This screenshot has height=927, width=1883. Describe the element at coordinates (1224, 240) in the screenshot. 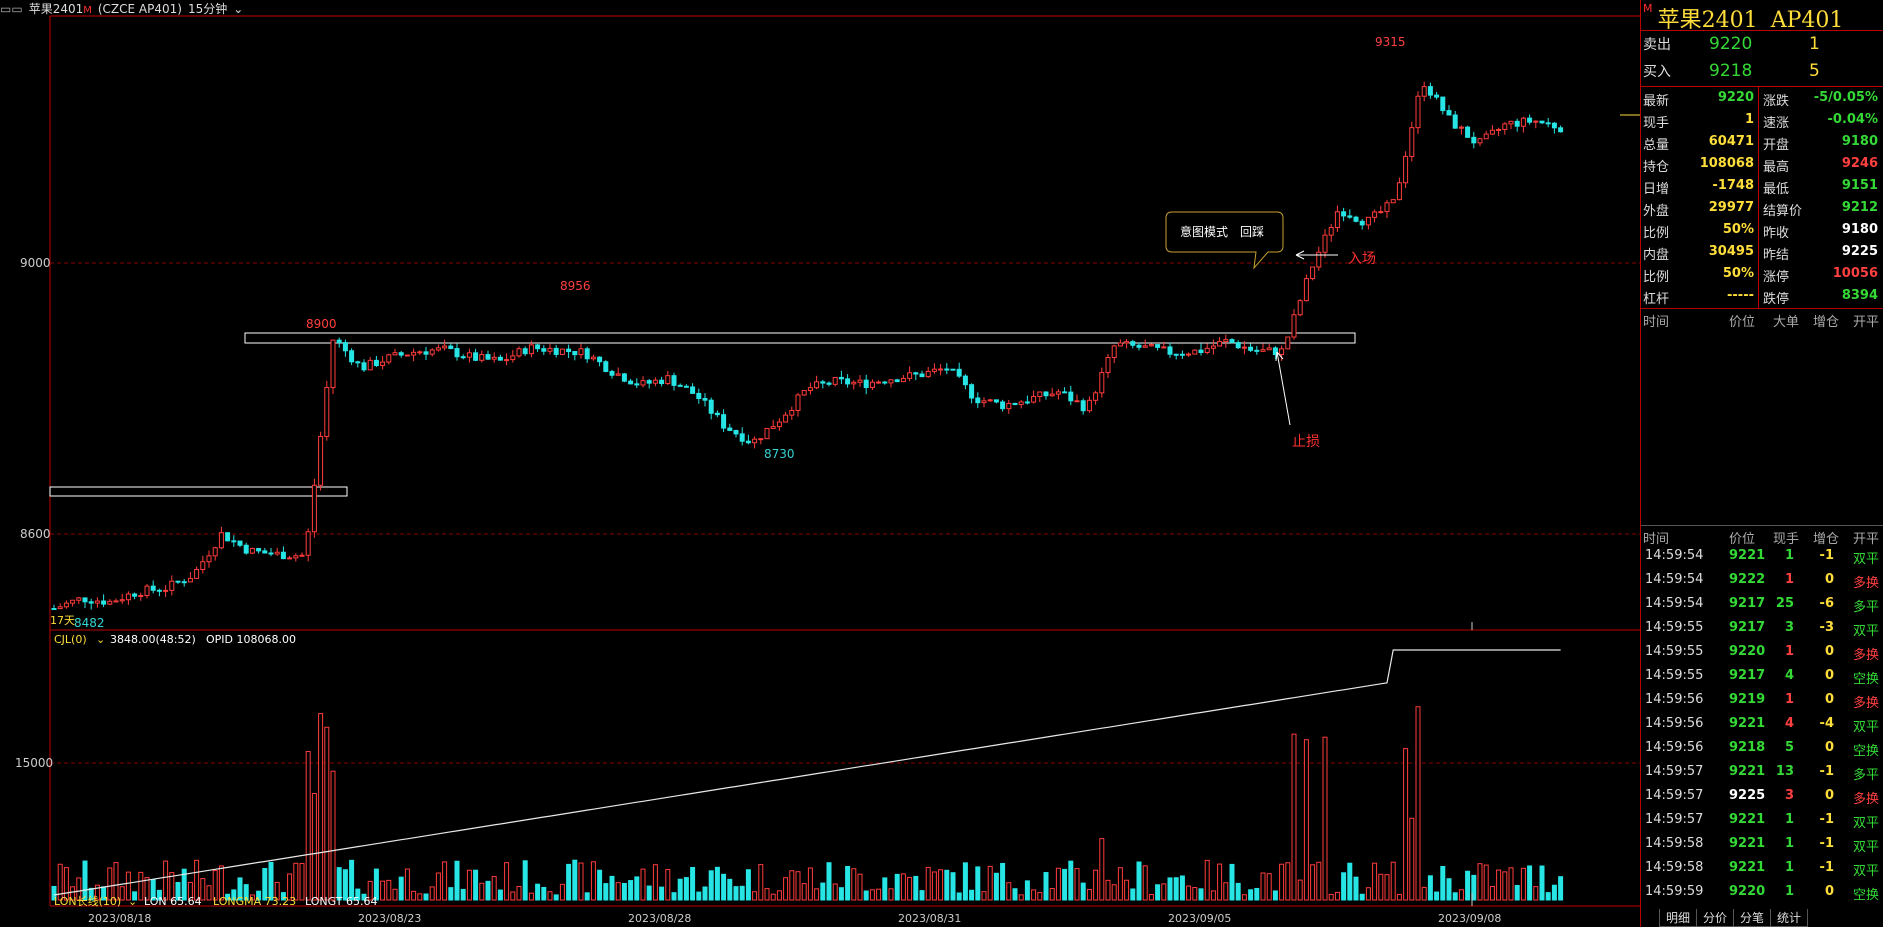

I see `intent-callout: 意图模式 回踩` at that location.